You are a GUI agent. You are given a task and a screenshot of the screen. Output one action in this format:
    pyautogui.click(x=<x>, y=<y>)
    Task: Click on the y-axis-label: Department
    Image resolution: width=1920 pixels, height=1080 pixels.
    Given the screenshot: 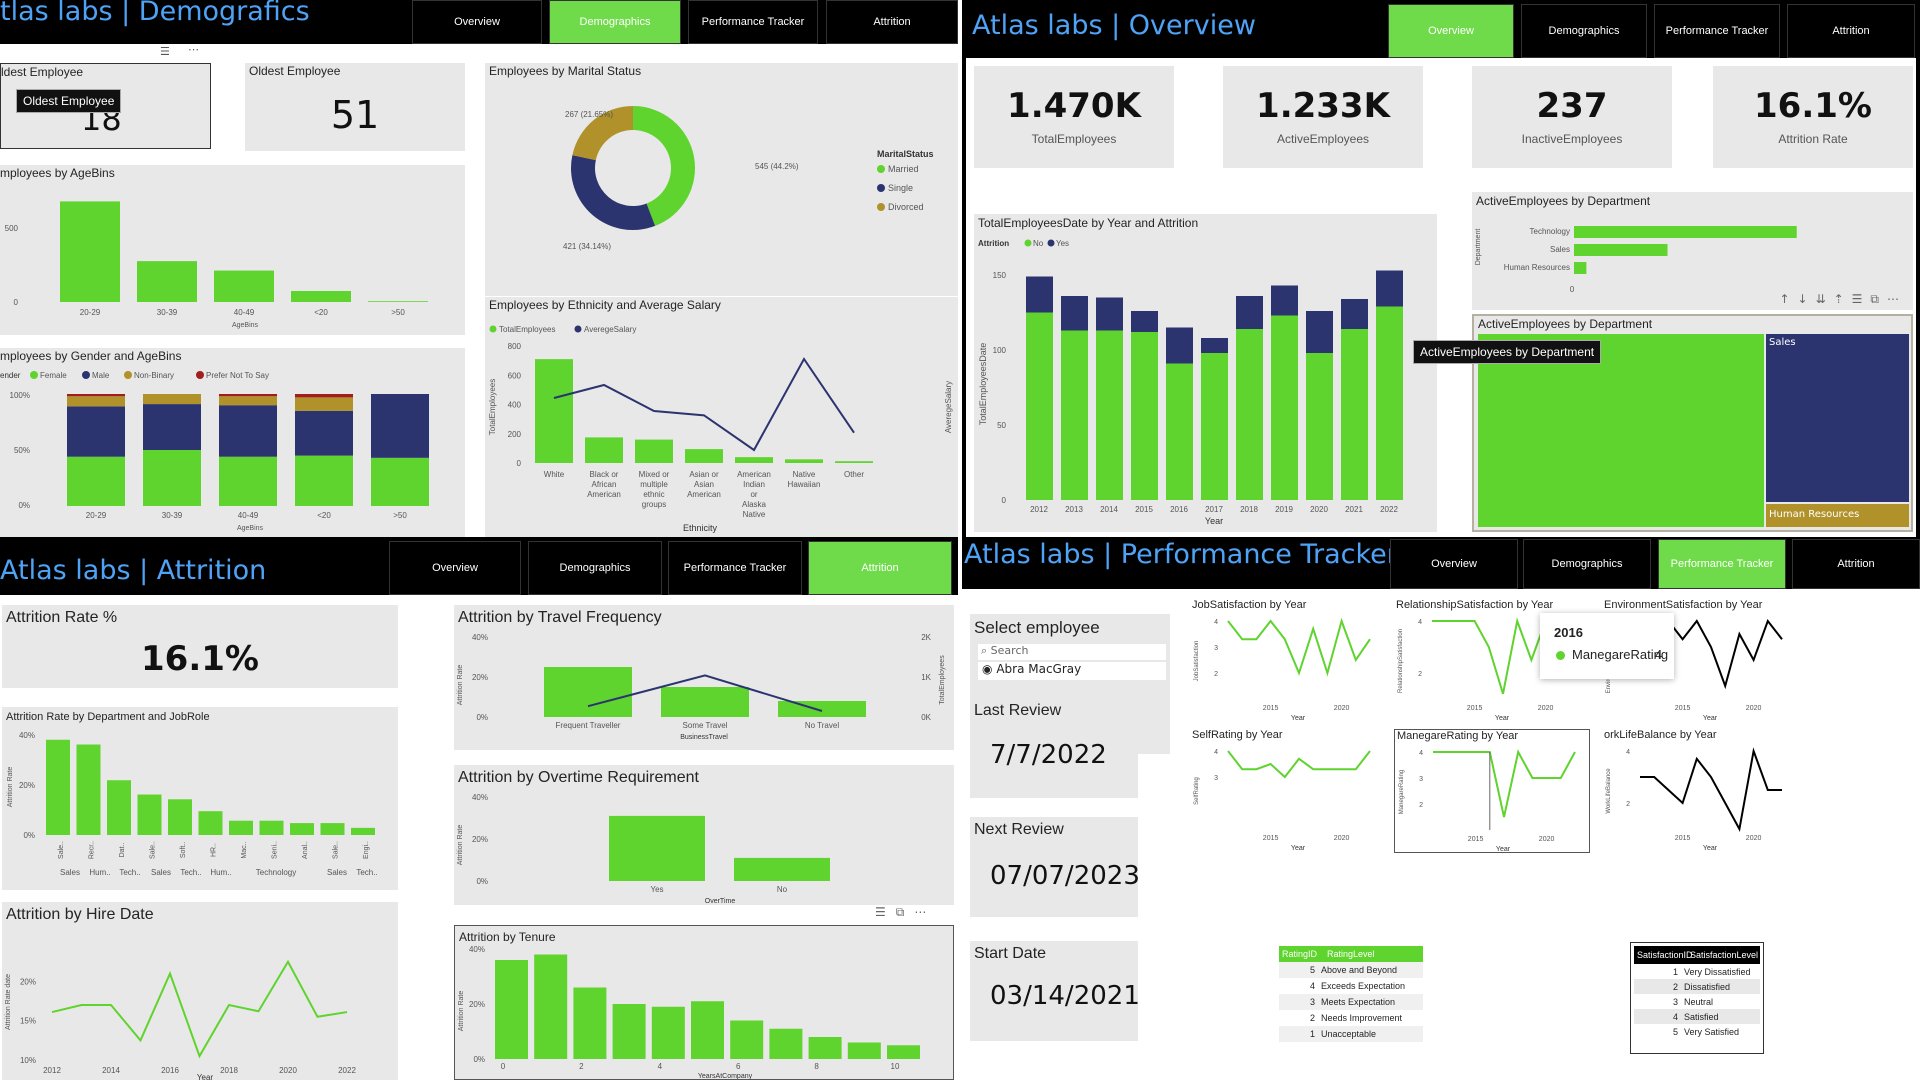 What is the action you would take?
    pyautogui.click(x=1478, y=247)
    